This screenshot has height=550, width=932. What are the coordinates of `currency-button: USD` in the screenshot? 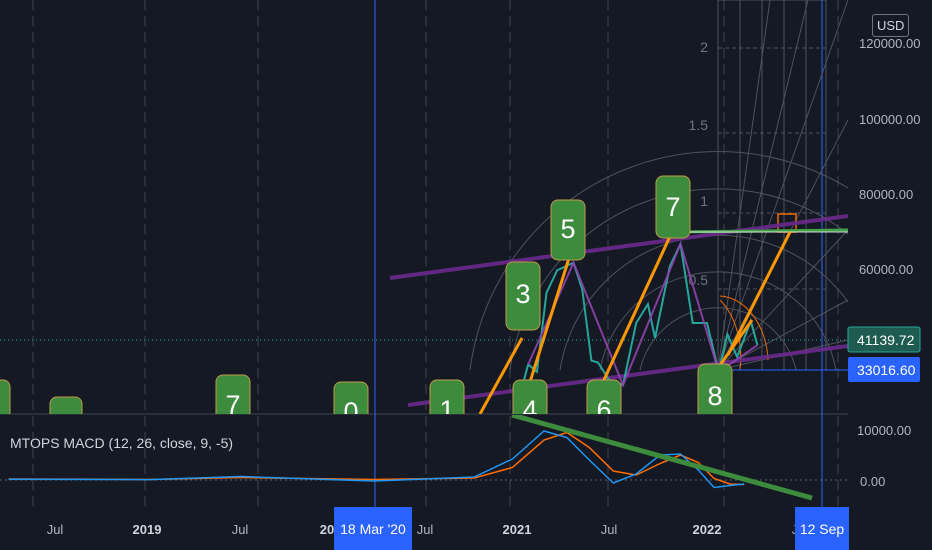 It's located at (891, 25).